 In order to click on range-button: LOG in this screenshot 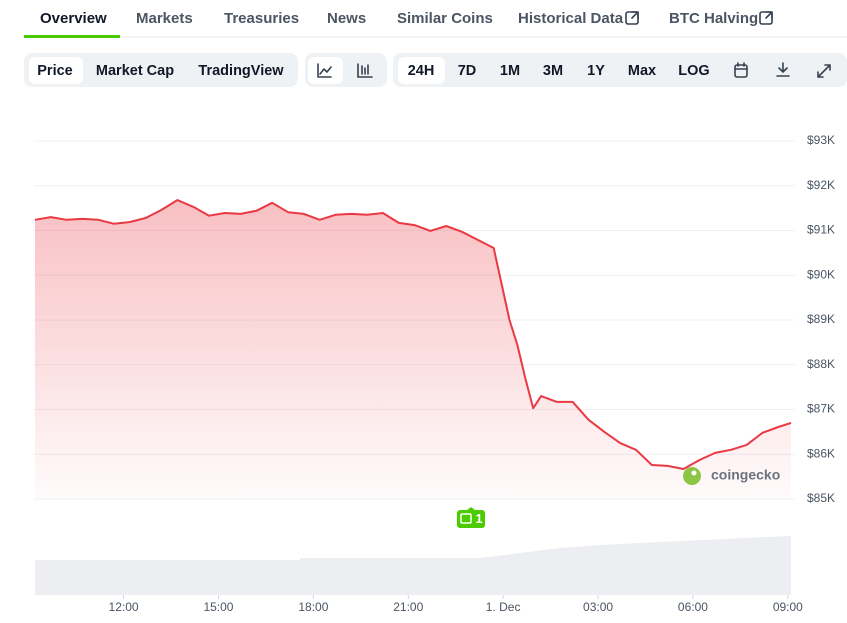, I will do `click(693, 71)`.